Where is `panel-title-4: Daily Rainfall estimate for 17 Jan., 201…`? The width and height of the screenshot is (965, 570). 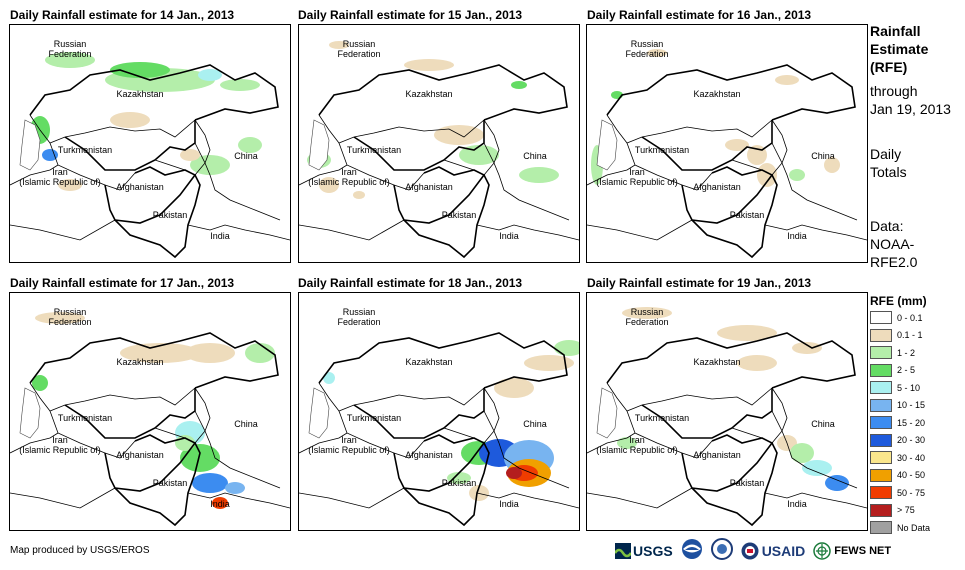
panel-title-4: Daily Rainfall estimate for 17 Jan., 201… is located at coordinates (122, 283).